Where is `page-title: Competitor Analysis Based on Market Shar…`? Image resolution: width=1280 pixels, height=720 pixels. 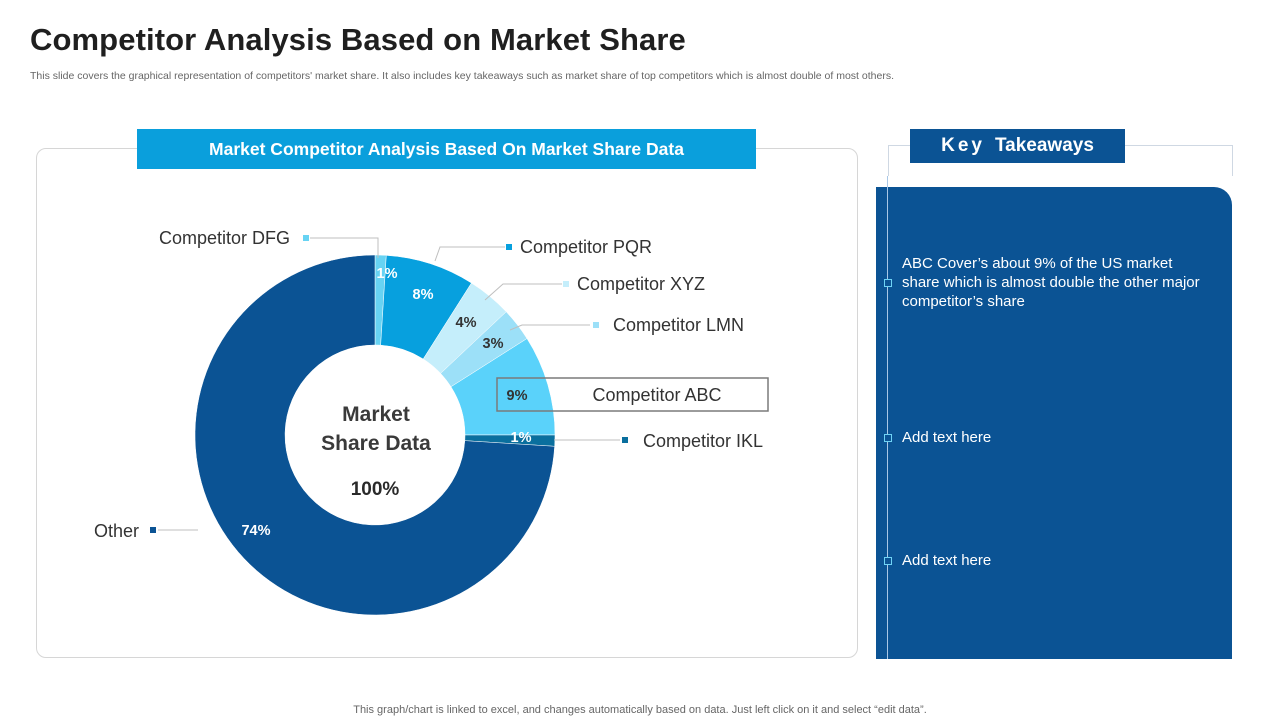
page-title: Competitor Analysis Based on Market Shar… is located at coordinates (358, 39).